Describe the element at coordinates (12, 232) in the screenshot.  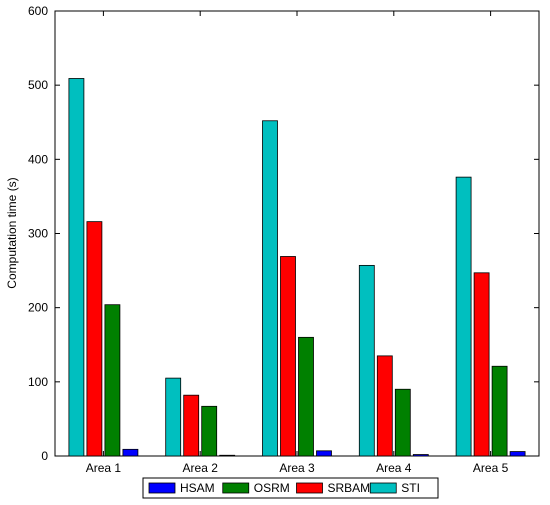
I see `y-axis-title: Computation time (s)` at that location.